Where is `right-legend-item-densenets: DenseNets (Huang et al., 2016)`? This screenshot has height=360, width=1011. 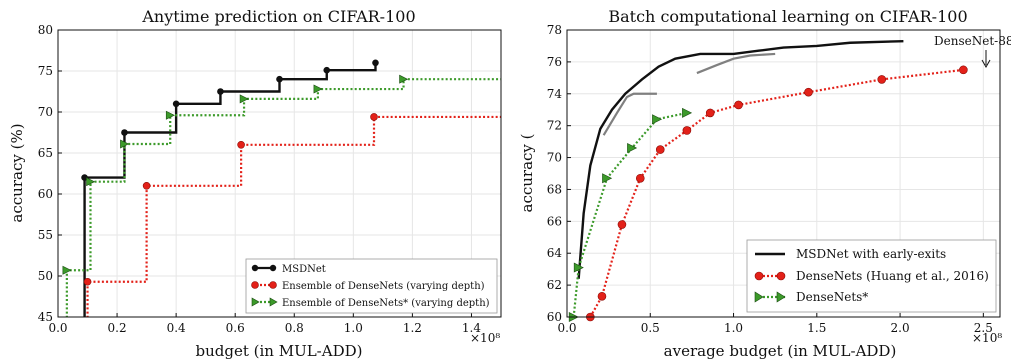
right-legend-item-densenets: DenseNets (Huang et al., 2016) is located at coordinates (871, 276).